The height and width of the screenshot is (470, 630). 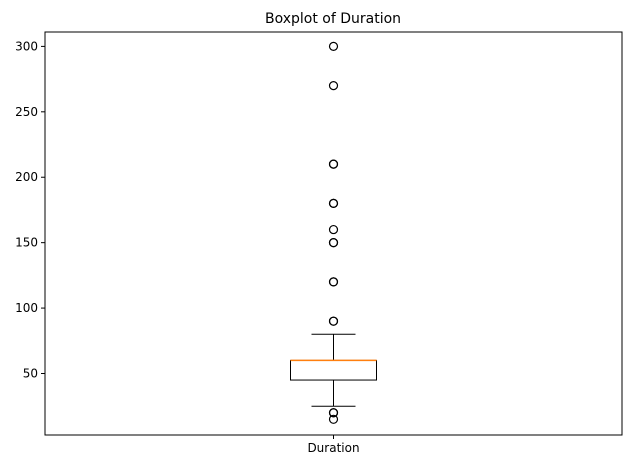 I want to click on y-tick-label: 200, so click(x=26, y=177).